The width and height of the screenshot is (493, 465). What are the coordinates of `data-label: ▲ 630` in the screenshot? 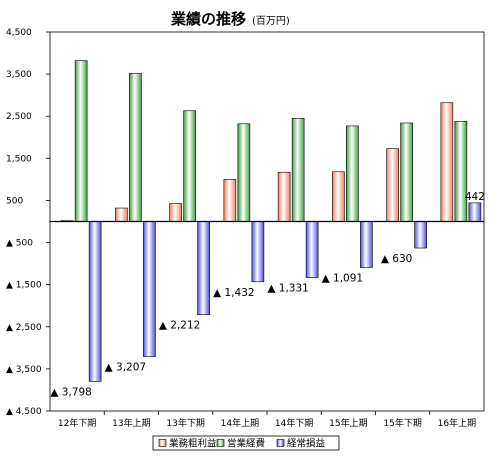 It's located at (396, 259).